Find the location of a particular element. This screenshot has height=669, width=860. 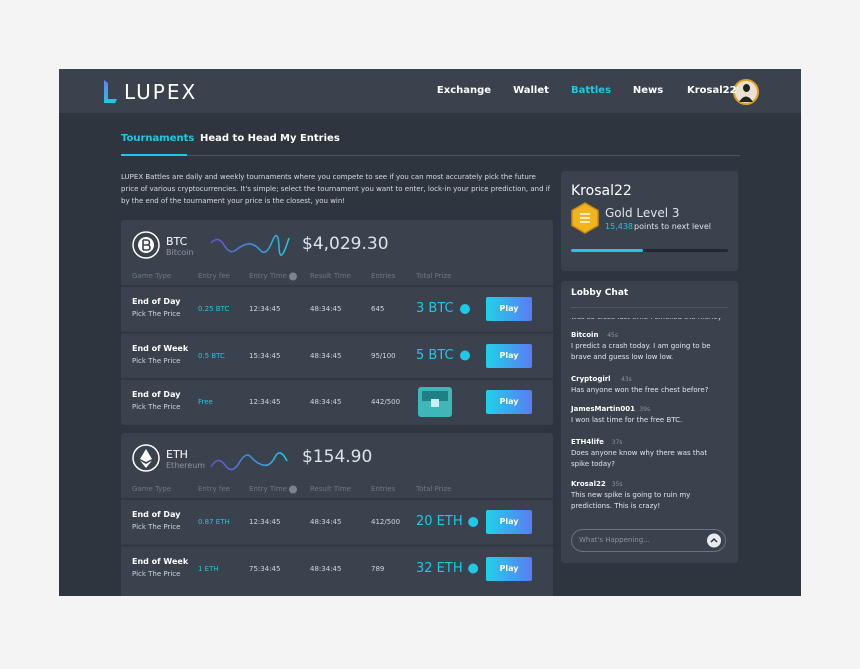

tab: My Entries is located at coordinates (310, 138).